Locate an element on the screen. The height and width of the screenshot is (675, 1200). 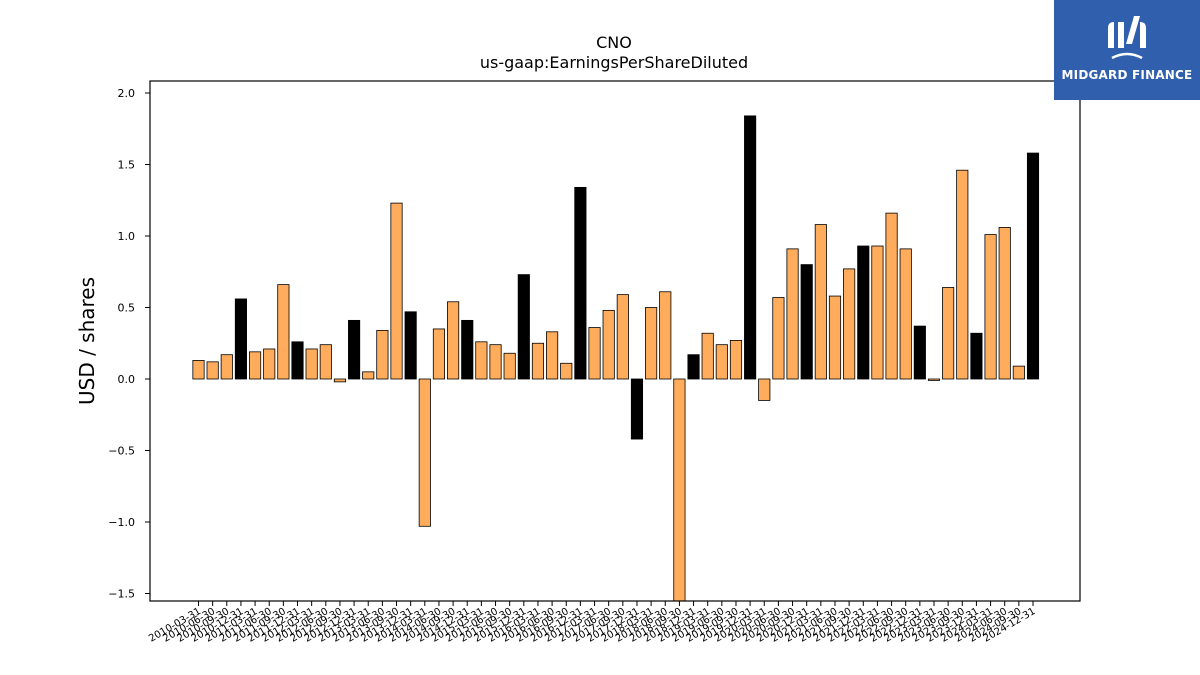
y-tick-label: 0.5 is located at coordinates (127, 308).